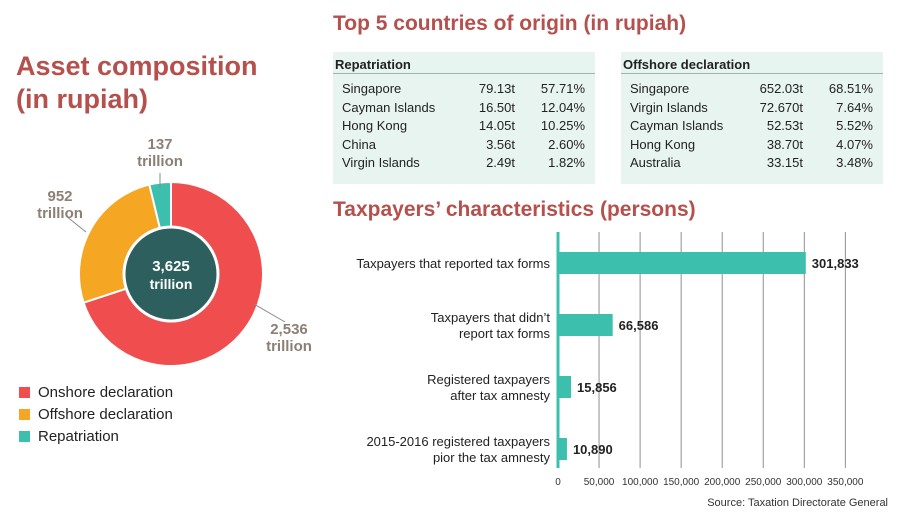 The width and height of the screenshot is (900, 524). Describe the element at coordinates (797, 503) in the screenshot. I see `source-note: Source: Taxation Directorate General` at that location.